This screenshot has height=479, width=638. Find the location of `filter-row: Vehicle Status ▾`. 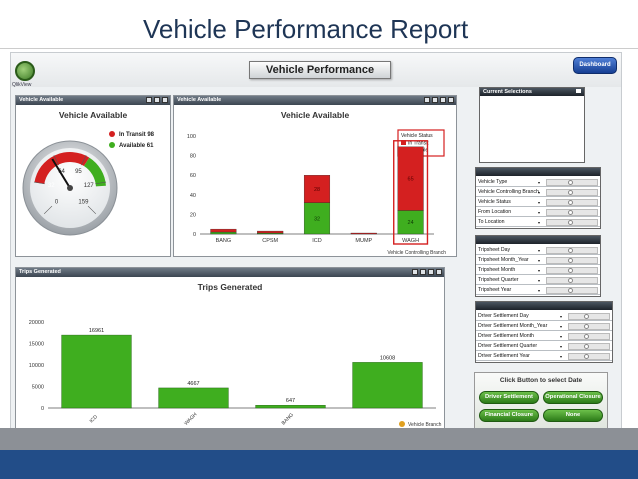

filter-row: Vehicle Status ▾ is located at coordinates (538, 202).